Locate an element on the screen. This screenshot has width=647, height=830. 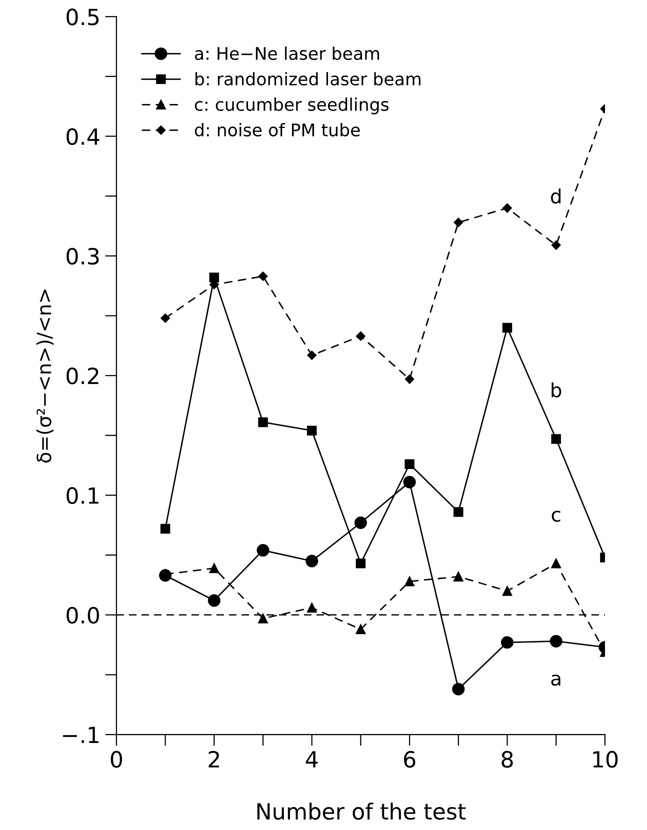
annotation: b is located at coordinates (557, 390).